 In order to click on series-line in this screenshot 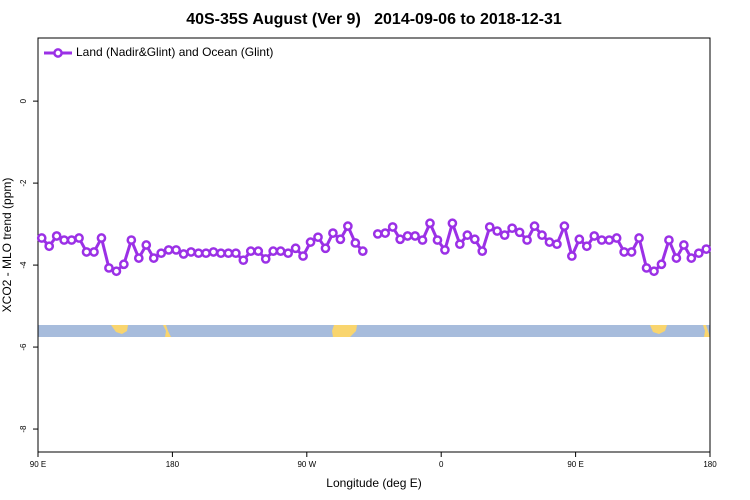, I will do `click(373, 247)`.